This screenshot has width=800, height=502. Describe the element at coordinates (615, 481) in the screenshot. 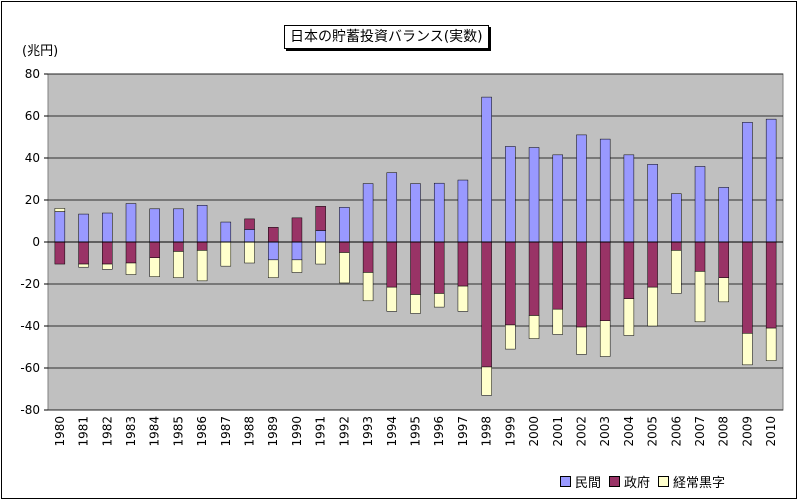

I see `legend-swatch-government` at that location.